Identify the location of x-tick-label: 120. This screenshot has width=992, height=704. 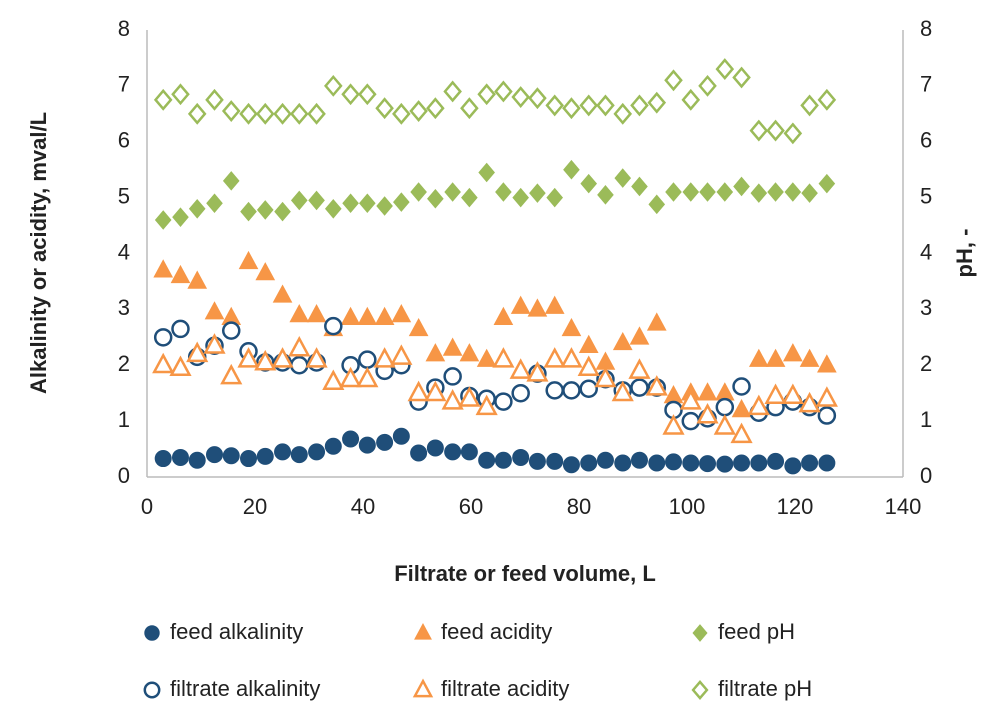
(795, 506).